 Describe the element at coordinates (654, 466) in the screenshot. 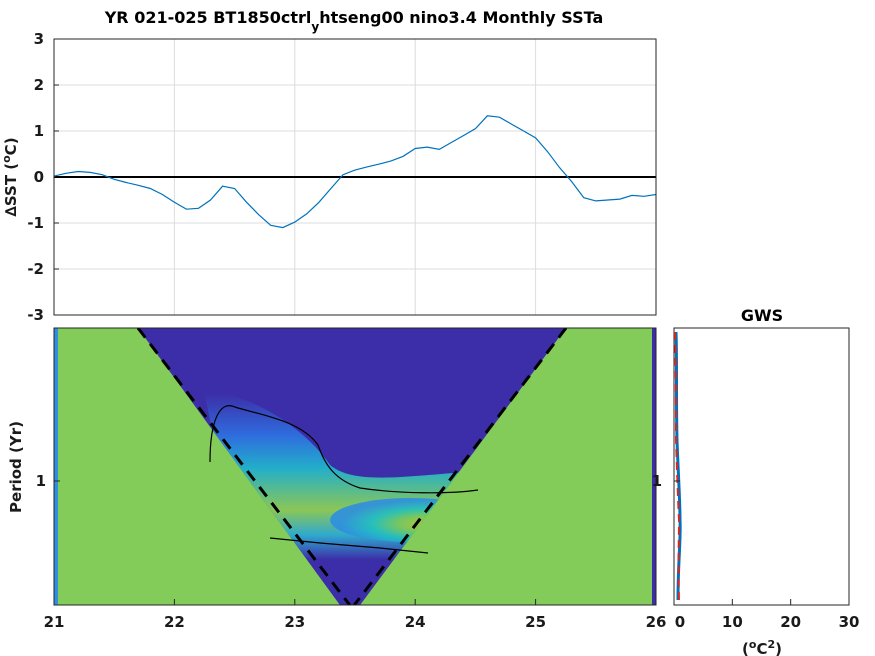

I see `wavelet-right-edge` at that location.